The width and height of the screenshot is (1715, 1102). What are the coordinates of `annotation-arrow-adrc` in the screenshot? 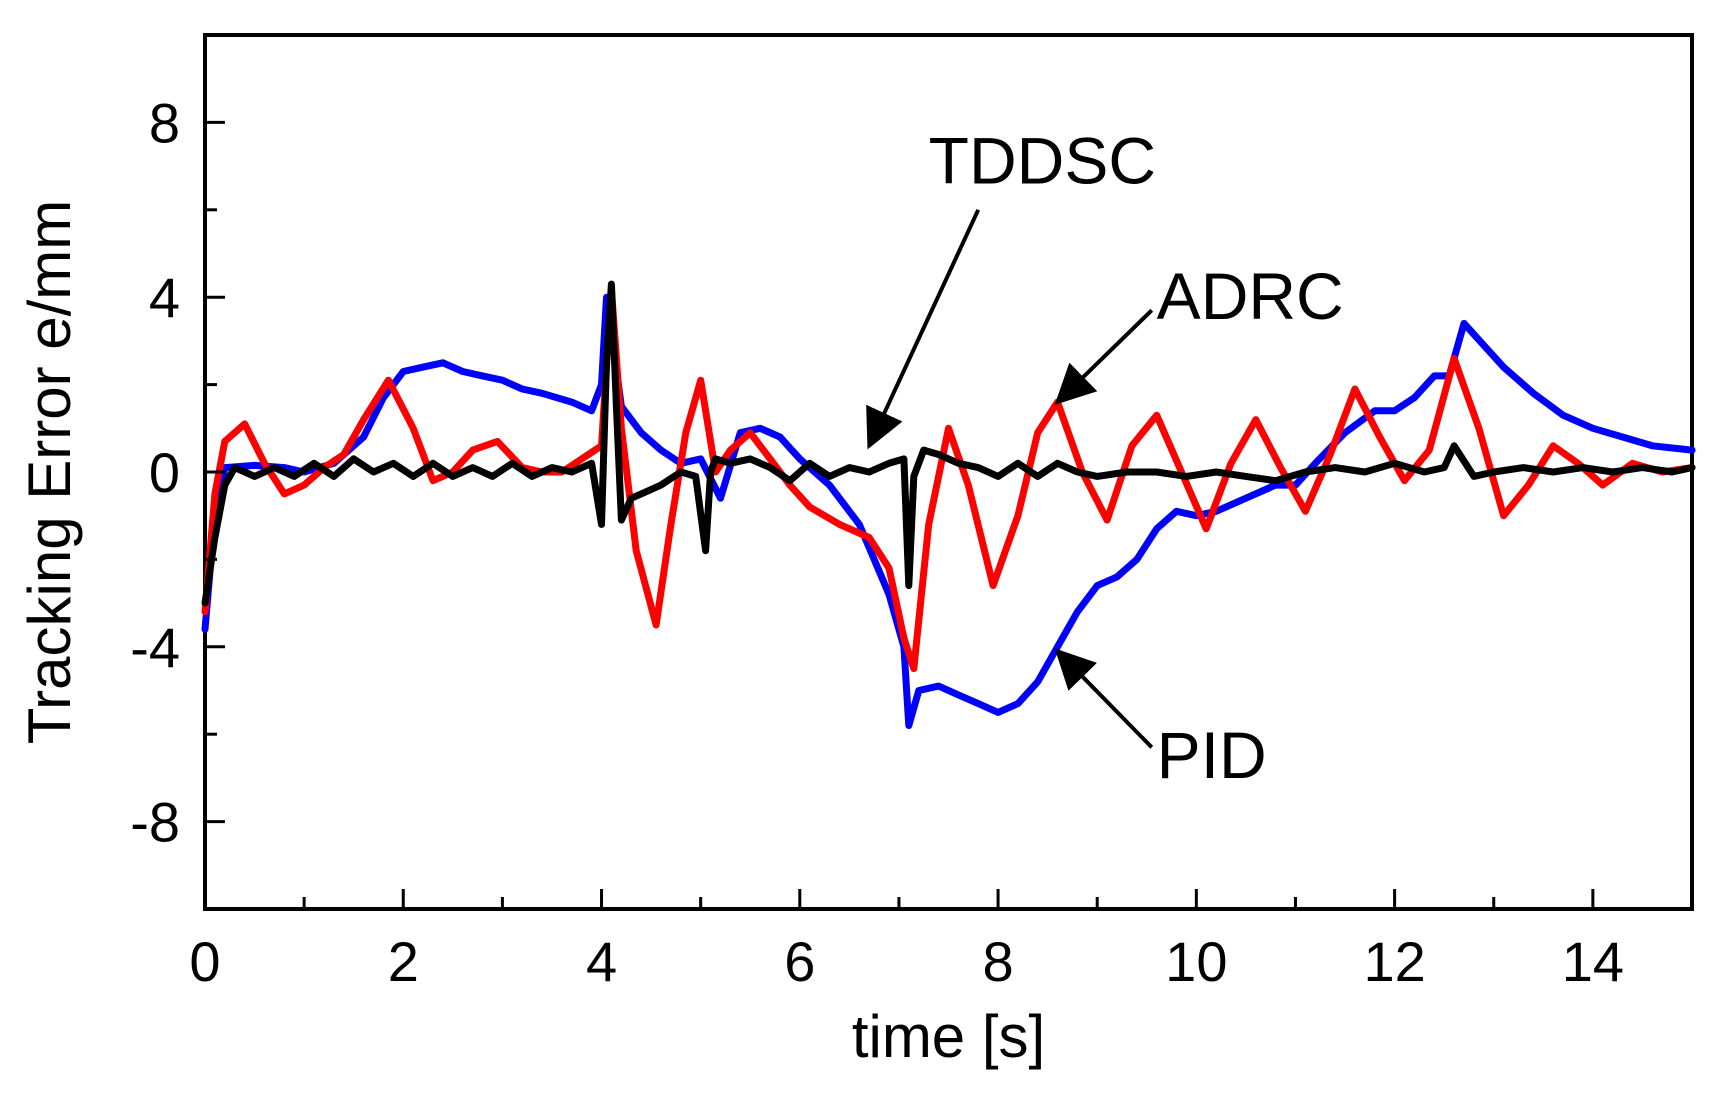 It's located at (1104, 356).